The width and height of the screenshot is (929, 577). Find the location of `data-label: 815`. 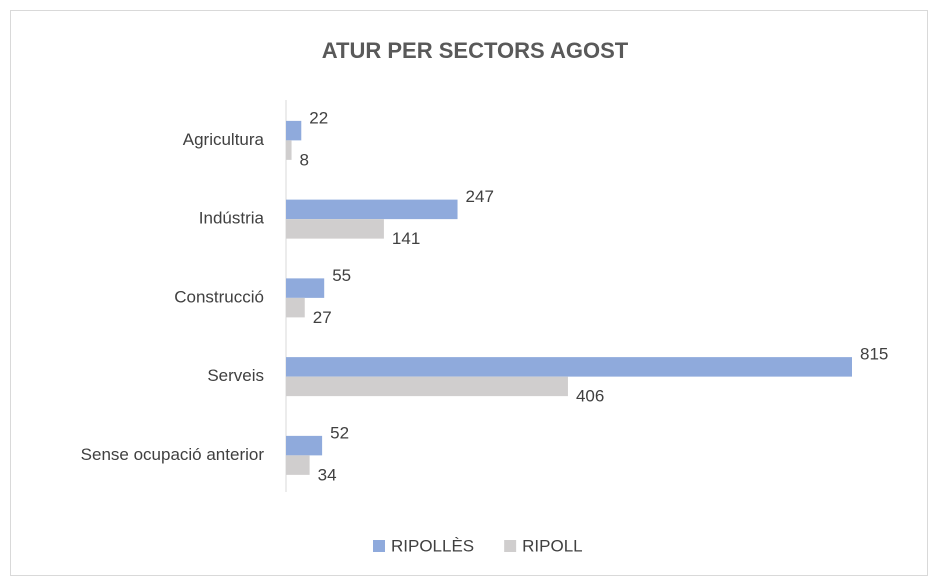

data-label: 815 is located at coordinates (874, 354).